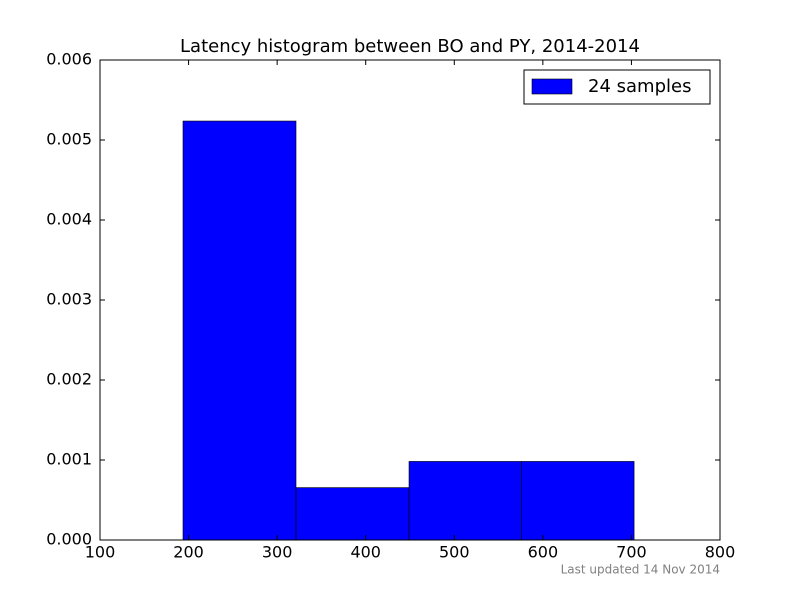 This screenshot has height=600, width=800. I want to click on x-tick-label: 300, so click(277, 552).